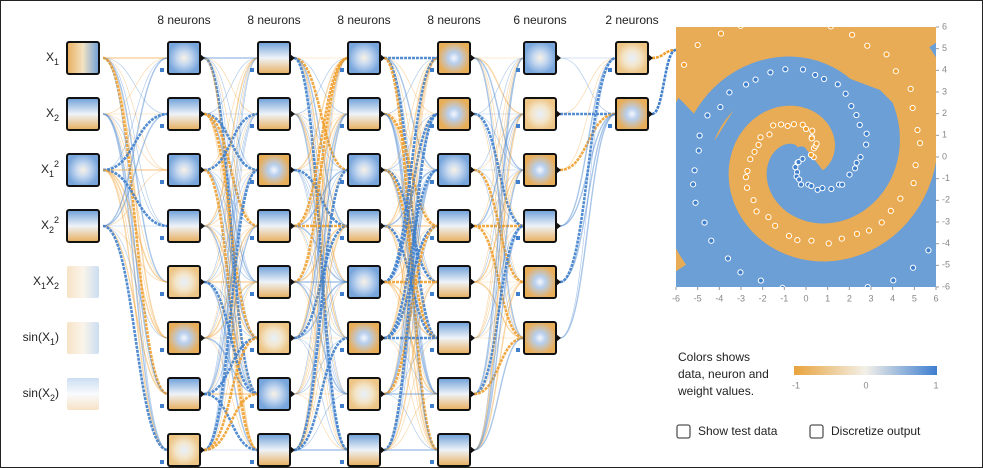  Describe the element at coordinates (539, 20) in the screenshot. I see `layer-header: 6 neurons` at that location.